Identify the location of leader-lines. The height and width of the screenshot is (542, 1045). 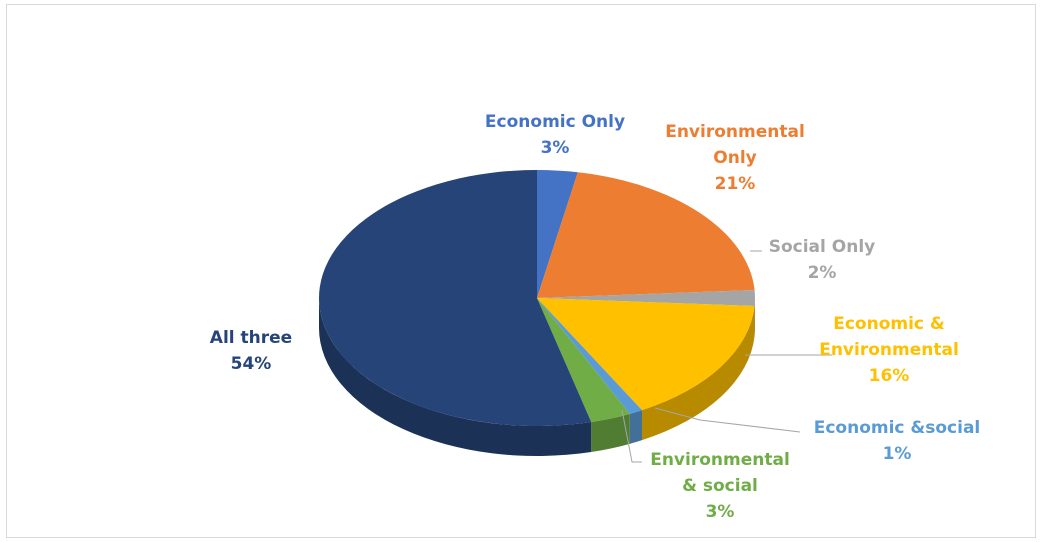
(726, 356).